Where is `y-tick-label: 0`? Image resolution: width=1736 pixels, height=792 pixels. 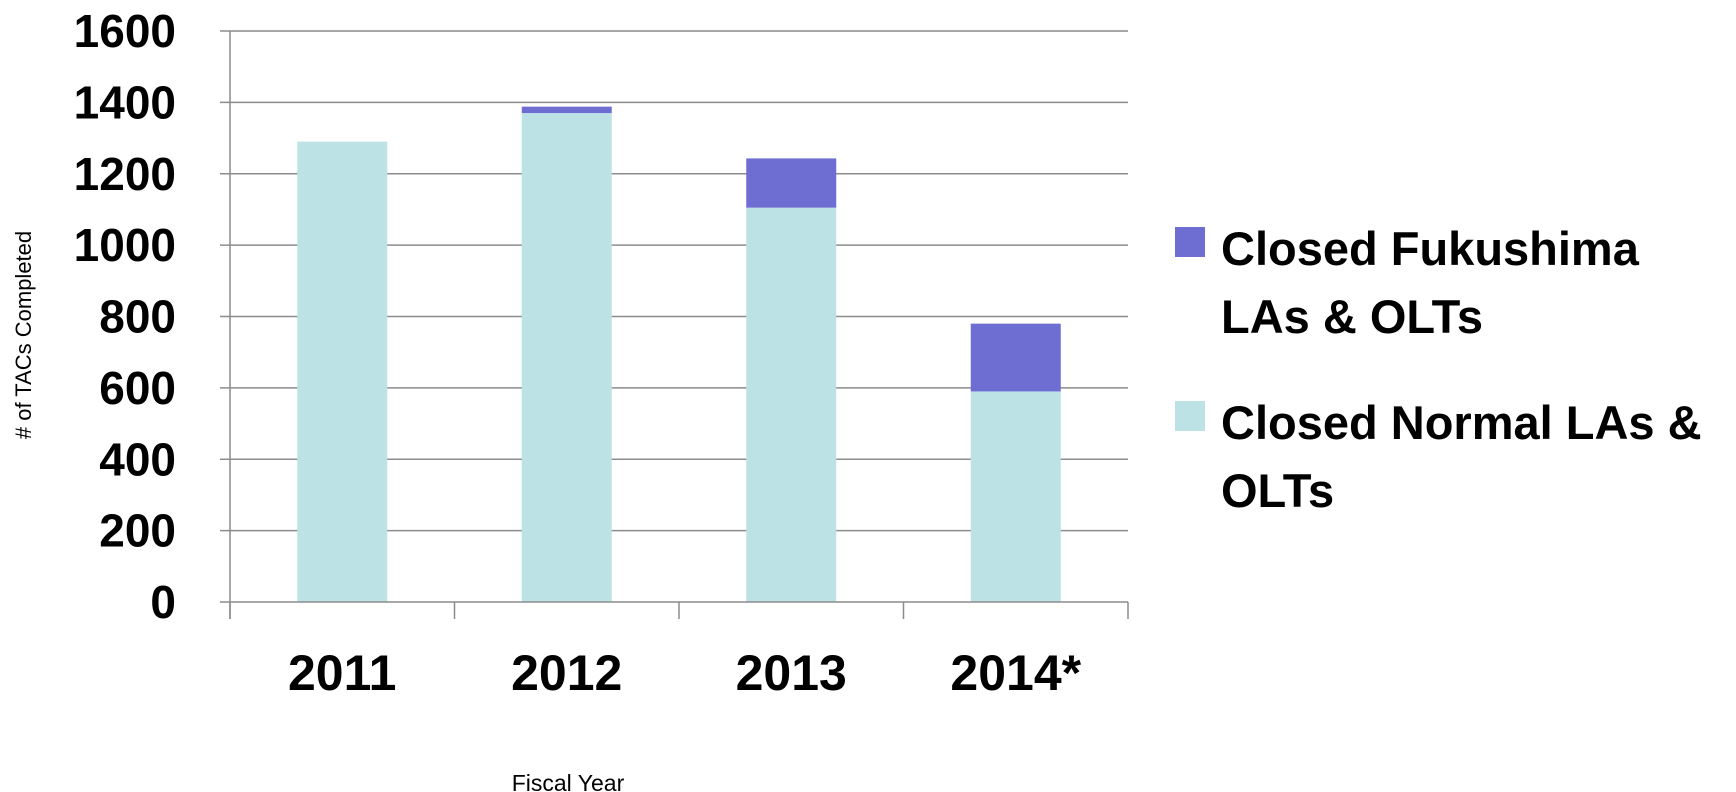
y-tick-label: 0 is located at coordinates (163, 602).